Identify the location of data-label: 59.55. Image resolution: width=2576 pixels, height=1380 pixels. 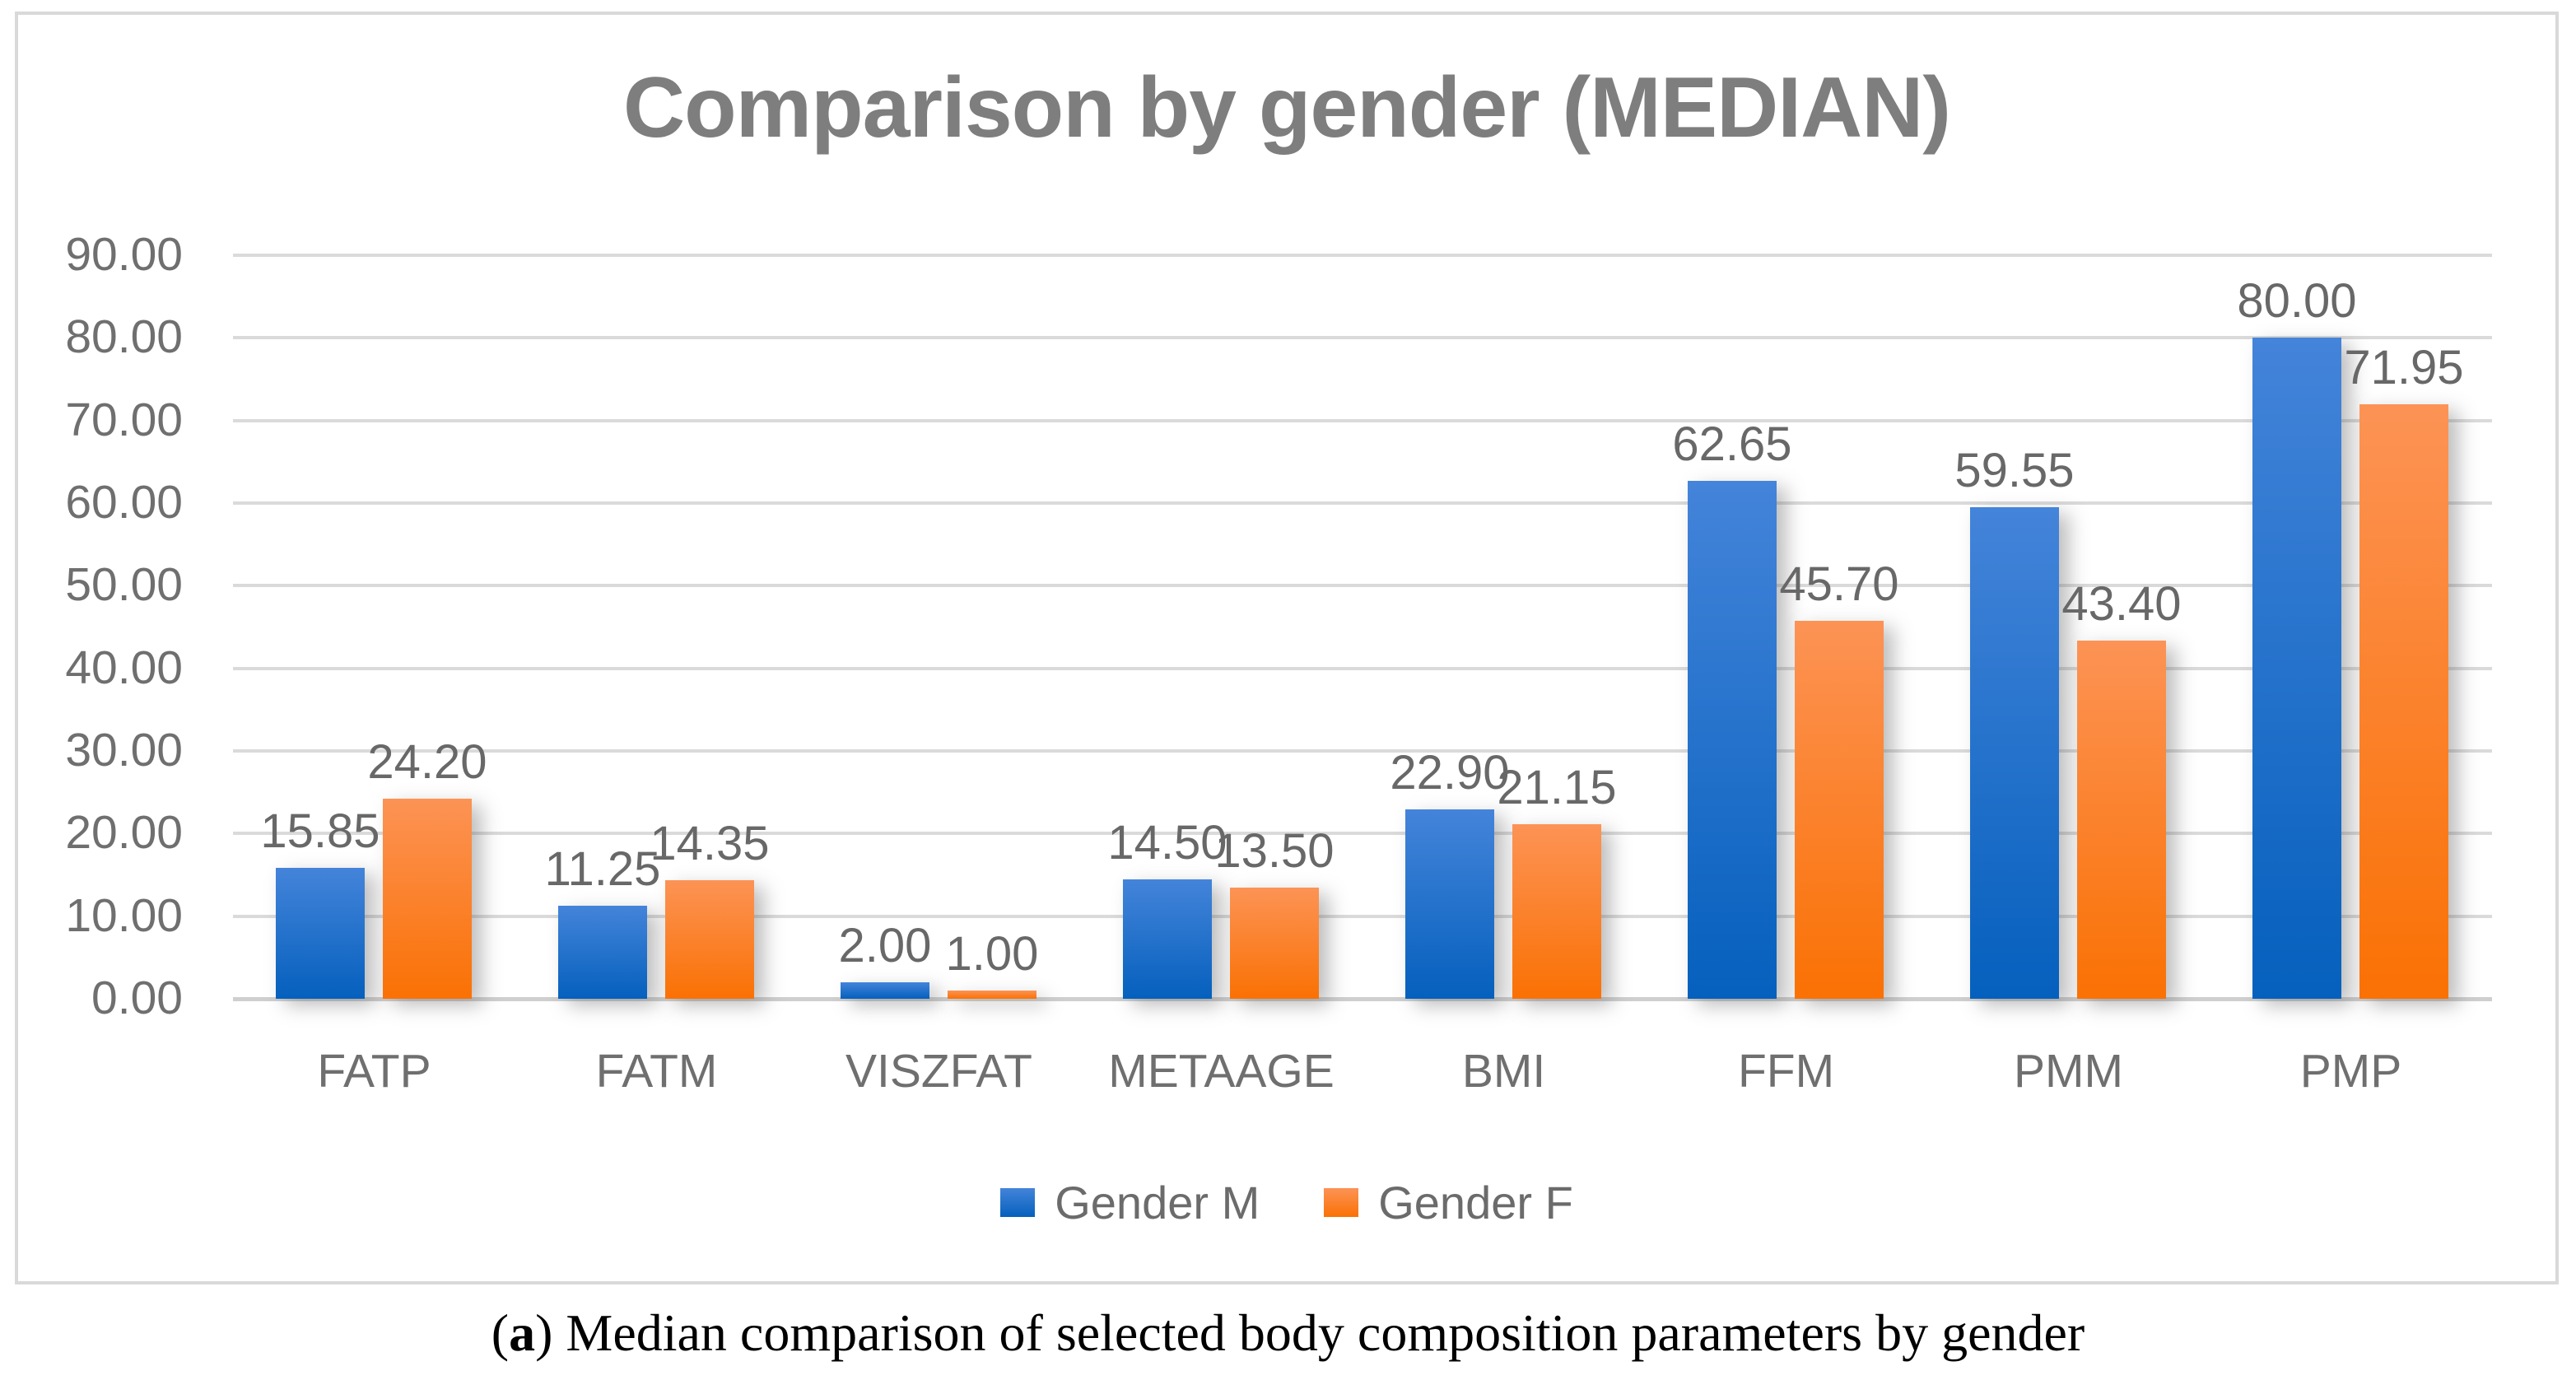
(2014, 470).